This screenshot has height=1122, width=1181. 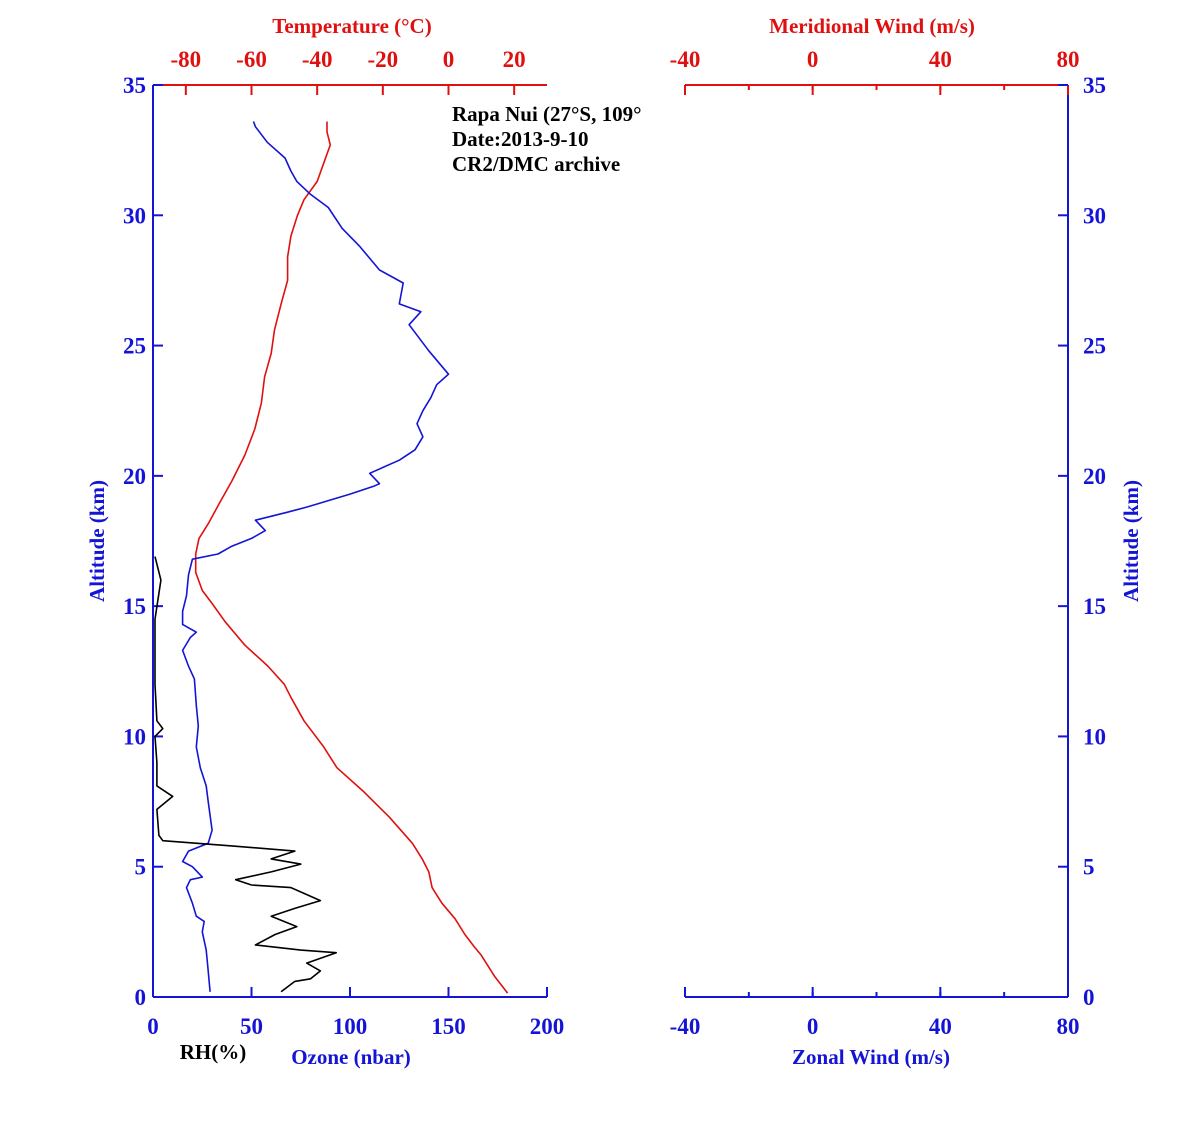 What do you see at coordinates (813, 1026) in the screenshot?
I see `right-bottom-tick-label: 0` at bounding box center [813, 1026].